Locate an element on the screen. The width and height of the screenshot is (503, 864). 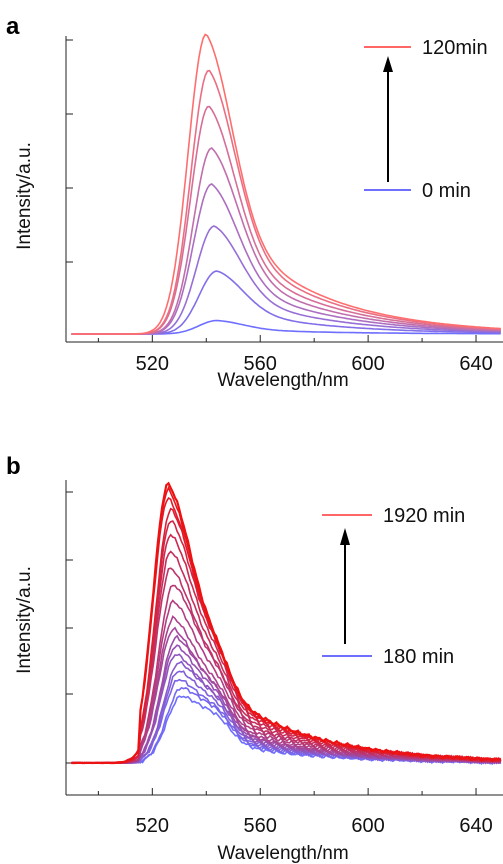
legend-label-1920min: 1920 min is located at coordinates (424, 516).